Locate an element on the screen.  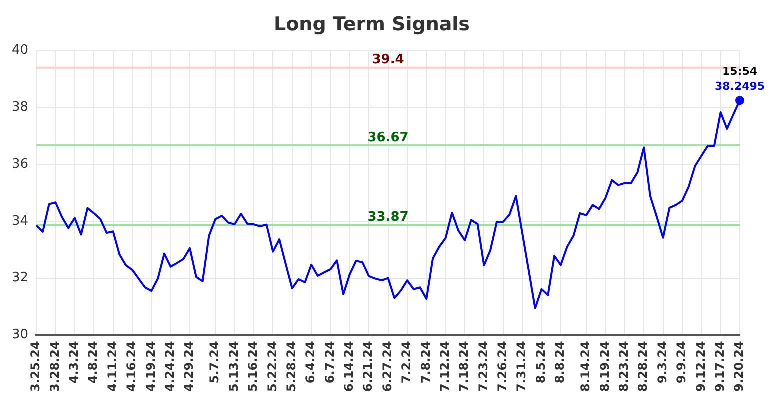
x-tick-label: 8.19.24 is located at coordinates (605, 366).